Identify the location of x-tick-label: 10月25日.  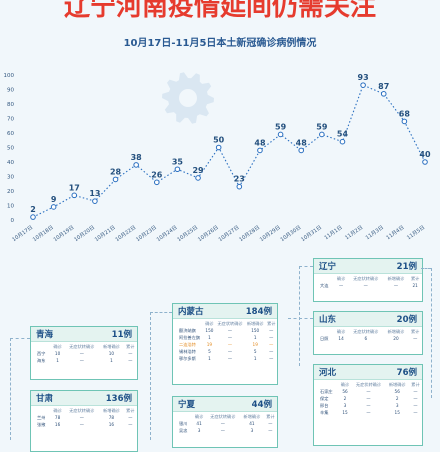
(187, 233).